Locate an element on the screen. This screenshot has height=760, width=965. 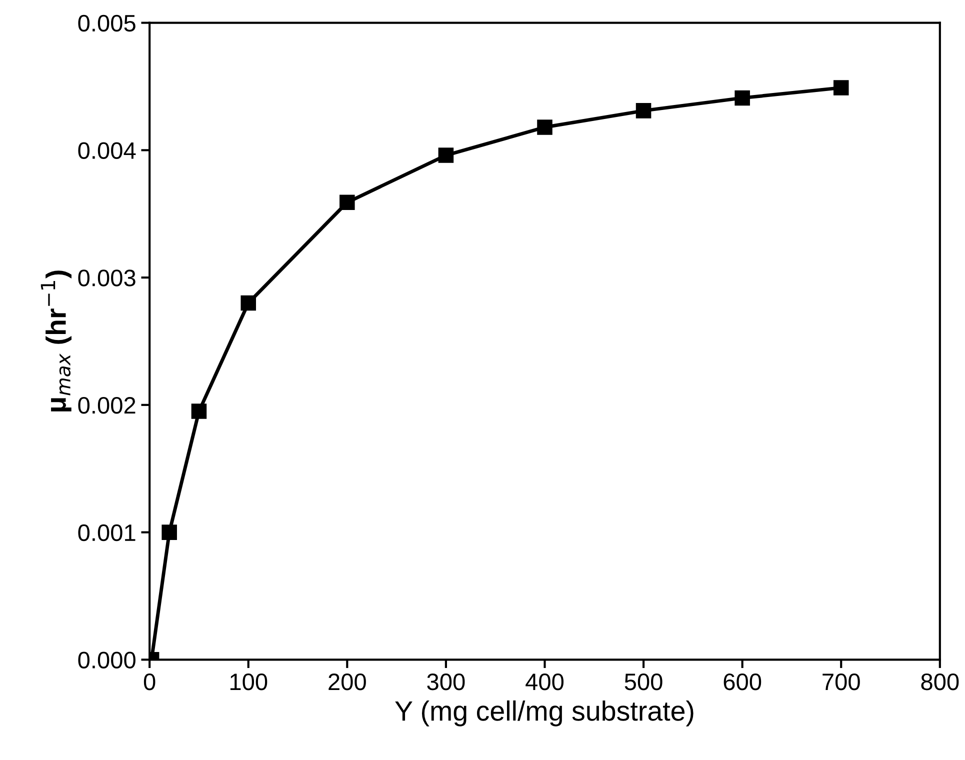
y-tick-label: 0.003 is located at coordinates (107, 278).